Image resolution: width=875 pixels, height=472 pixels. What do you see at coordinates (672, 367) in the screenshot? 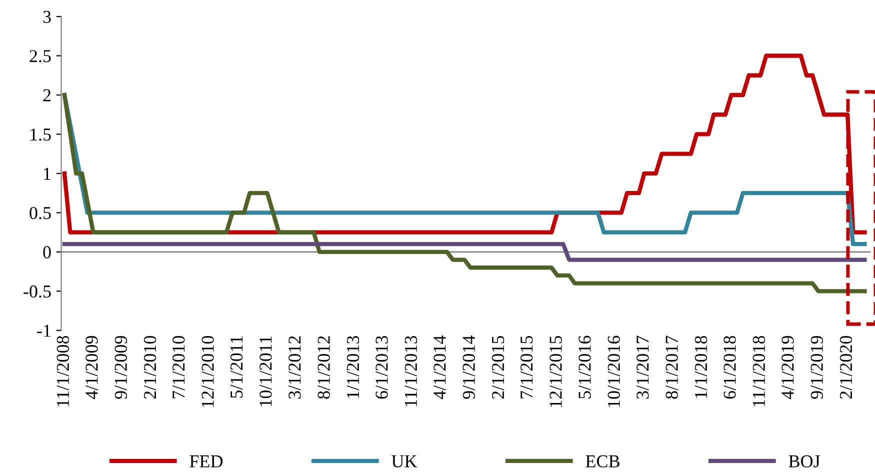
I see `x-tick-label: 8/1/2017` at bounding box center [672, 367].